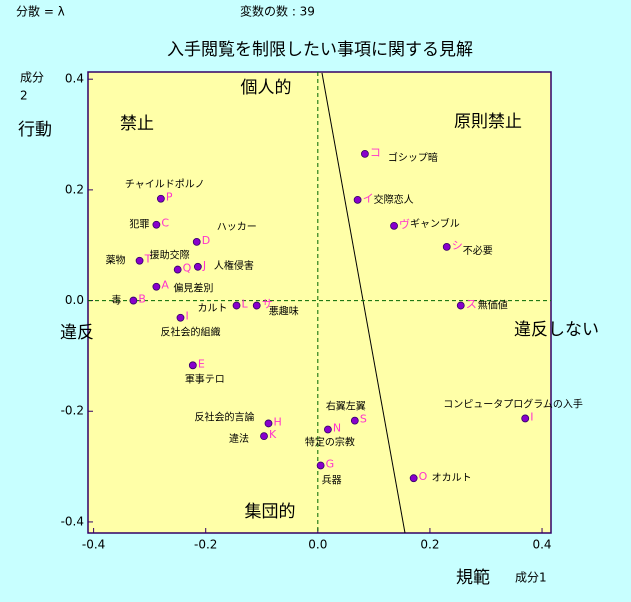 The height and width of the screenshot is (602, 631). What do you see at coordinates (93, 545) in the screenshot?
I see `x-tick-label: -0.4` at bounding box center [93, 545].